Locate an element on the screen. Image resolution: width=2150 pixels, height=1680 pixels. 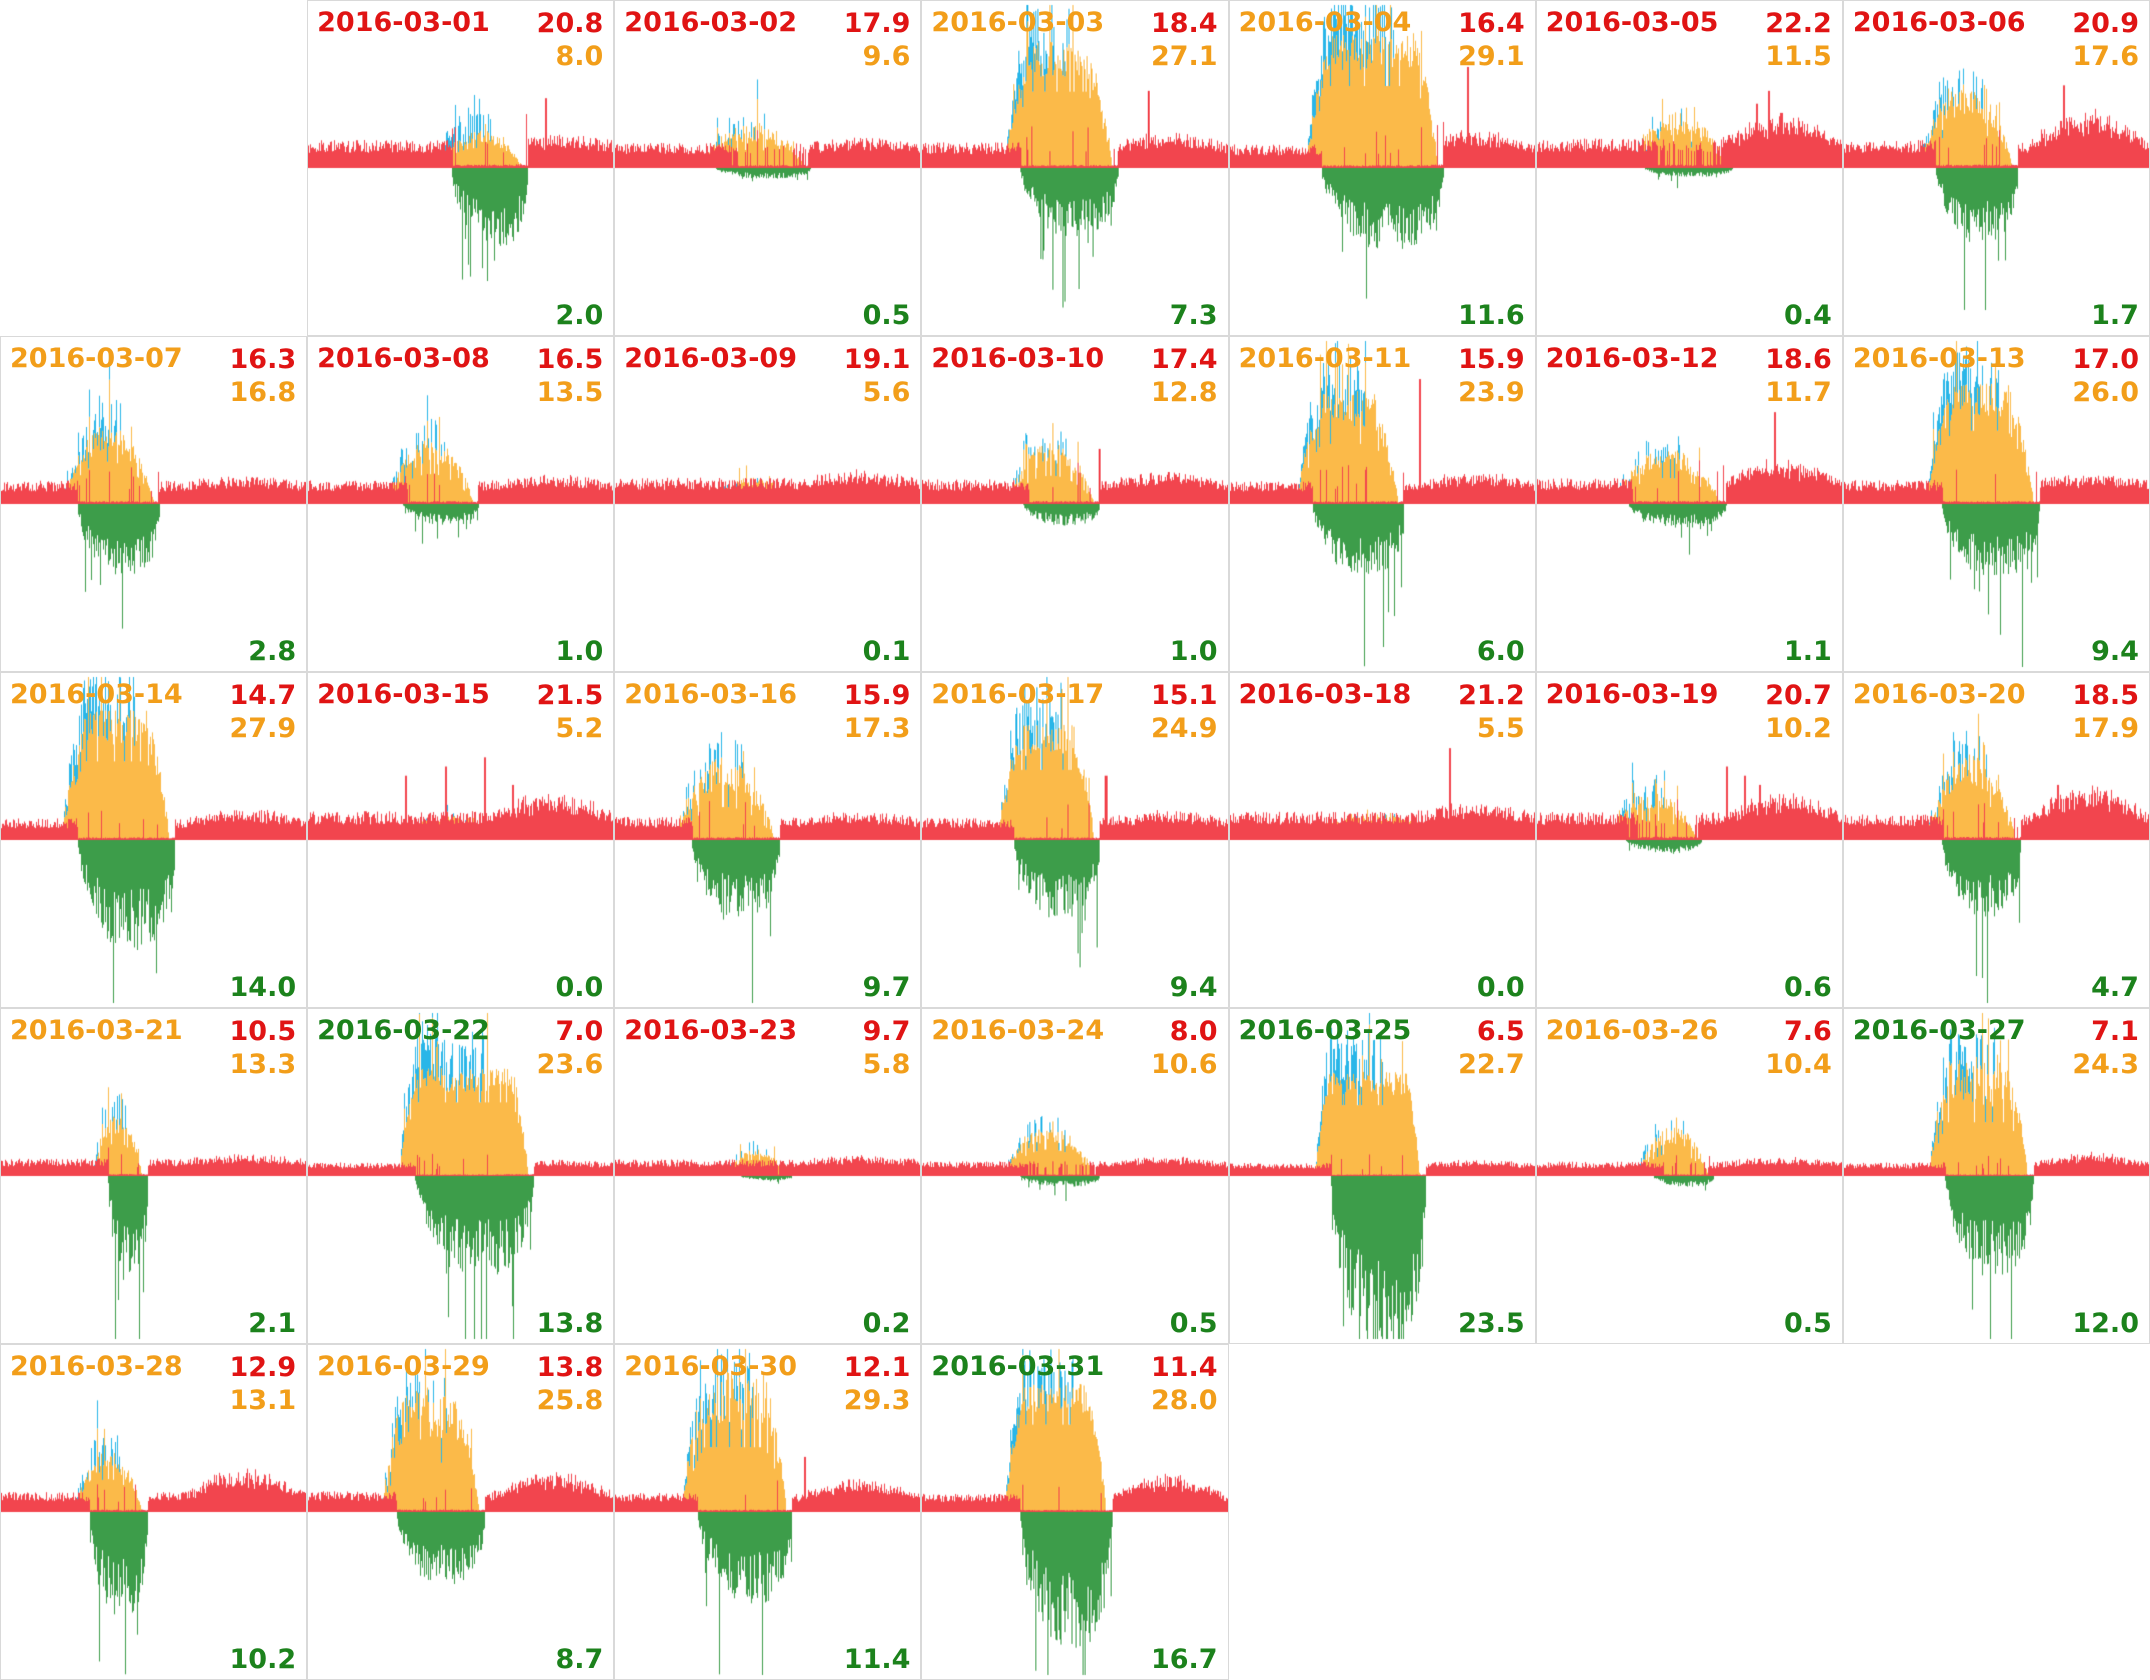
value-bottom-green: 0.0 is located at coordinates (579, 987).